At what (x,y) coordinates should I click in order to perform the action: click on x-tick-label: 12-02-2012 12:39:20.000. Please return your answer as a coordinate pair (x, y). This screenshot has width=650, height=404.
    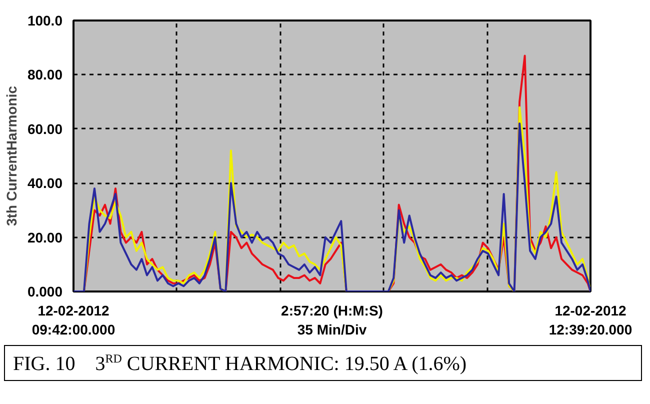
    Looking at the image, I should click on (590, 320).